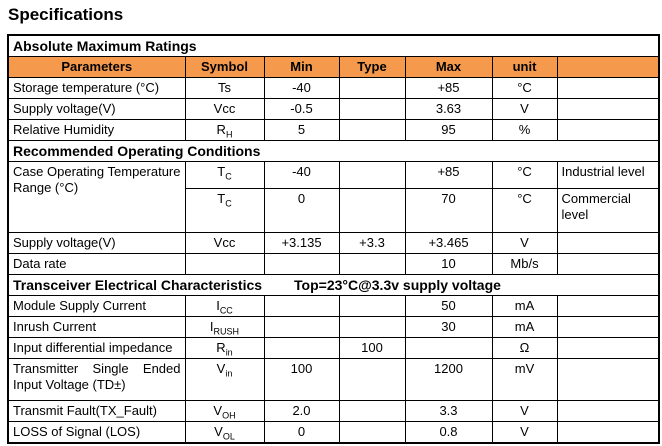 This screenshot has width=662, height=446. What do you see at coordinates (524, 67) in the screenshot?
I see `column-header-unit: unit` at bounding box center [524, 67].